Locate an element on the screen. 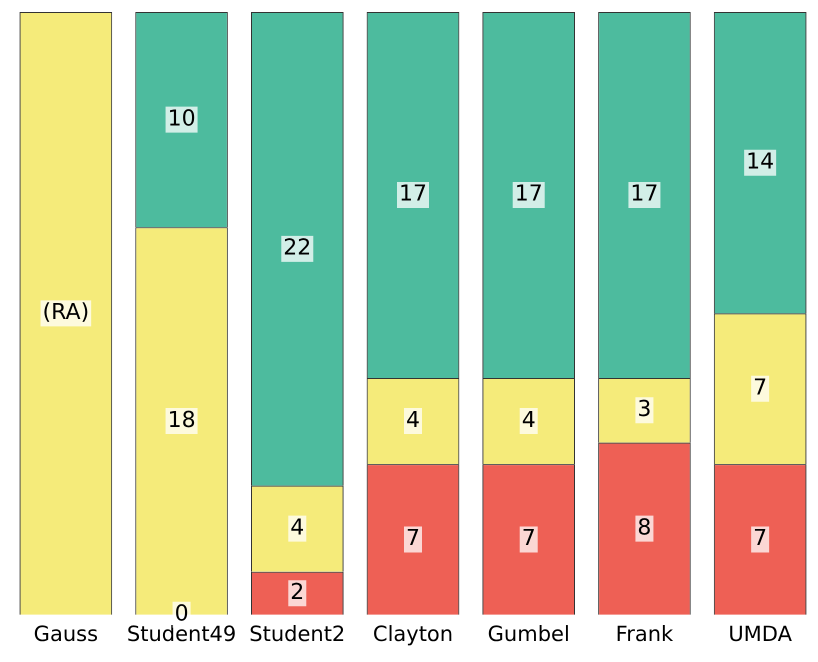 This screenshot has height=662, width=818. data-label: 18 is located at coordinates (182, 420).